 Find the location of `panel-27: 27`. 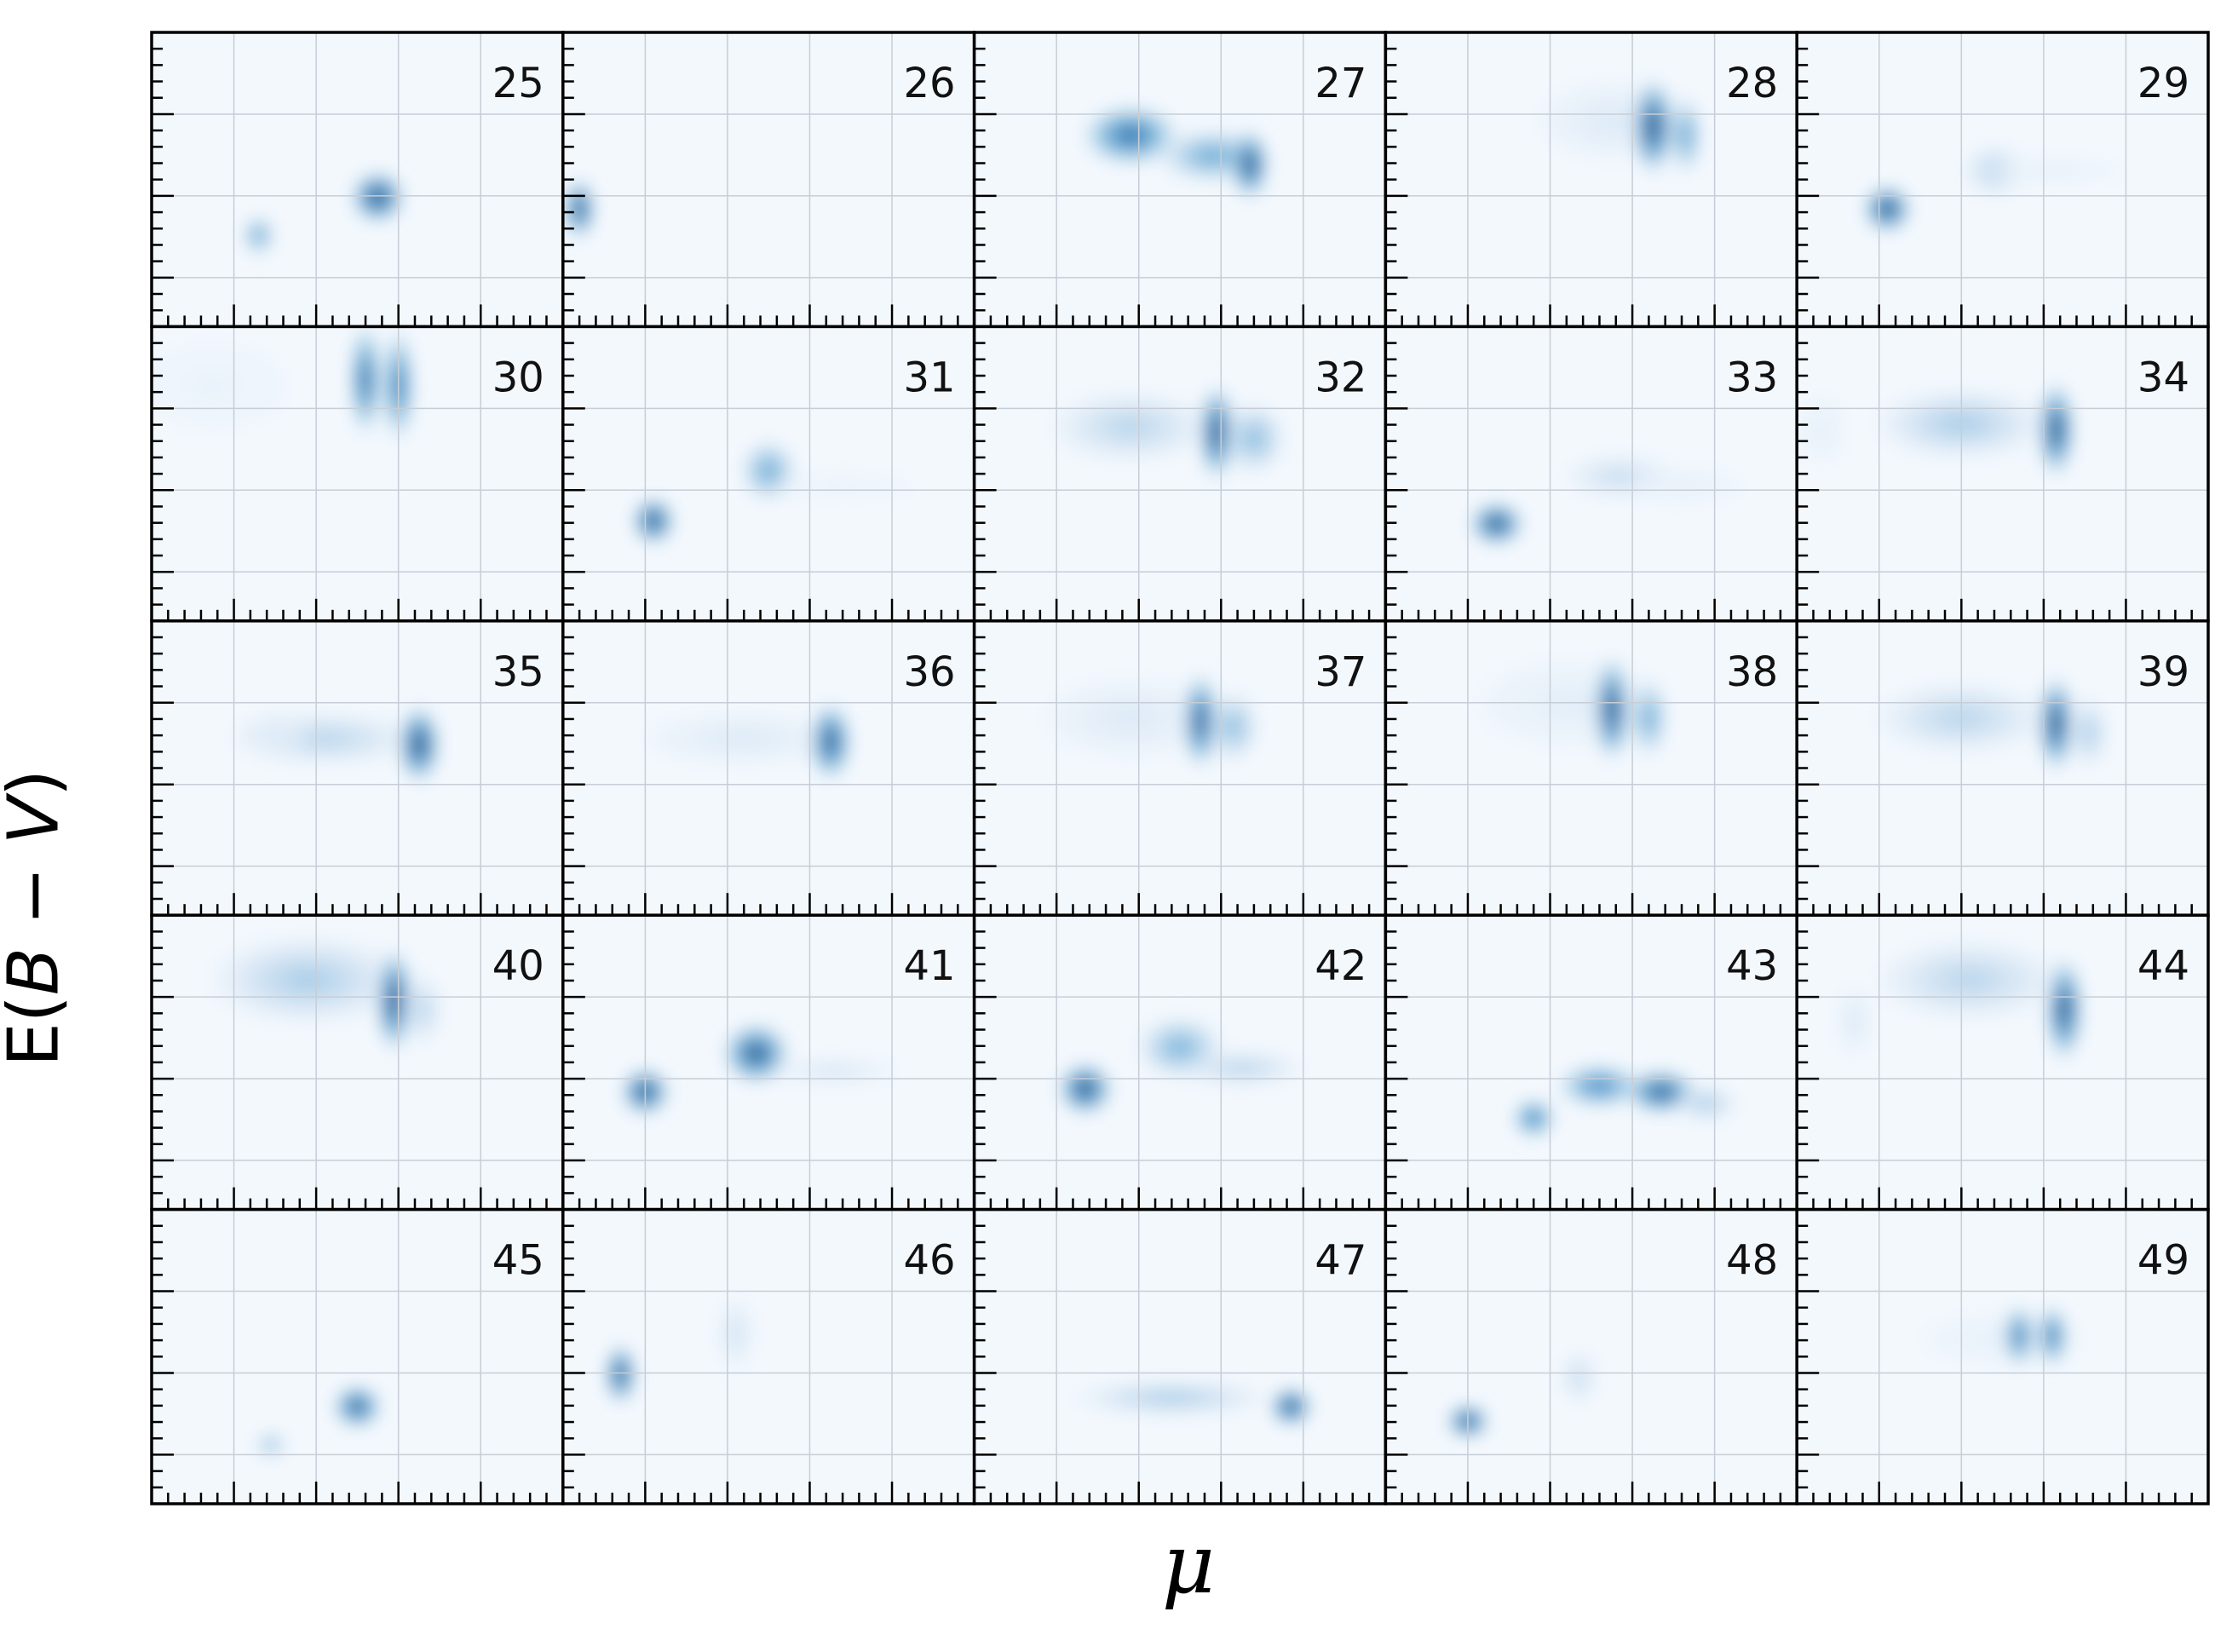

panel-27: 27 is located at coordinates (1180, 180).